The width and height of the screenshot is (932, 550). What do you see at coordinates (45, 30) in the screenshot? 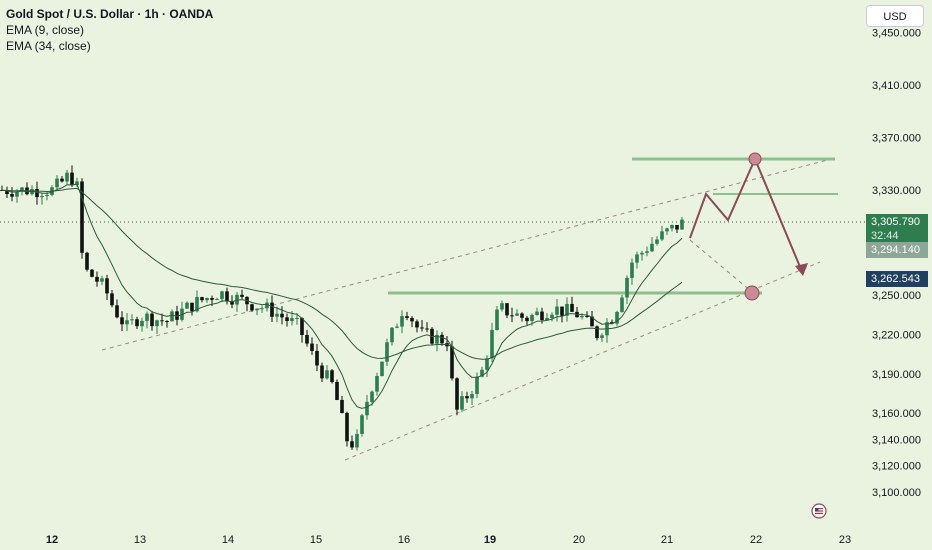
I see `ema-fast-label: EMA (9, close)` at bounding box center [45, 30].